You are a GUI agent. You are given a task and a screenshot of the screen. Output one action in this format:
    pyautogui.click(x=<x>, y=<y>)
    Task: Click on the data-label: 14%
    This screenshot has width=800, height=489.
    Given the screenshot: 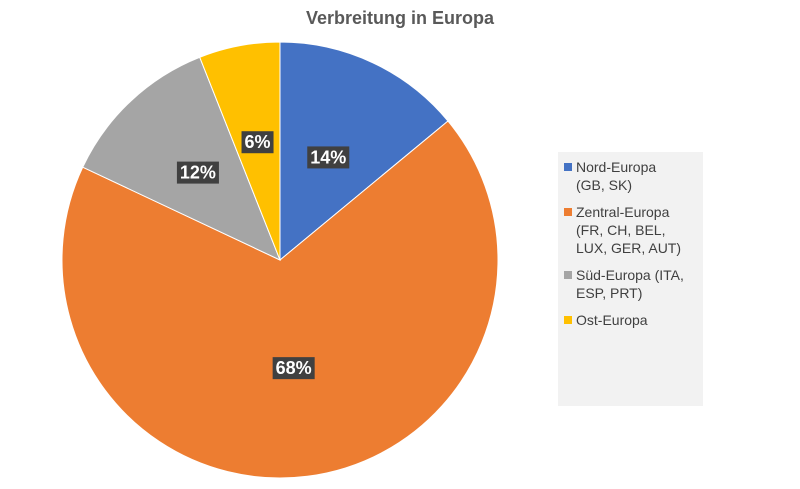 What is the action you would take?
    pyautogui.click(x=328, y=157)
    